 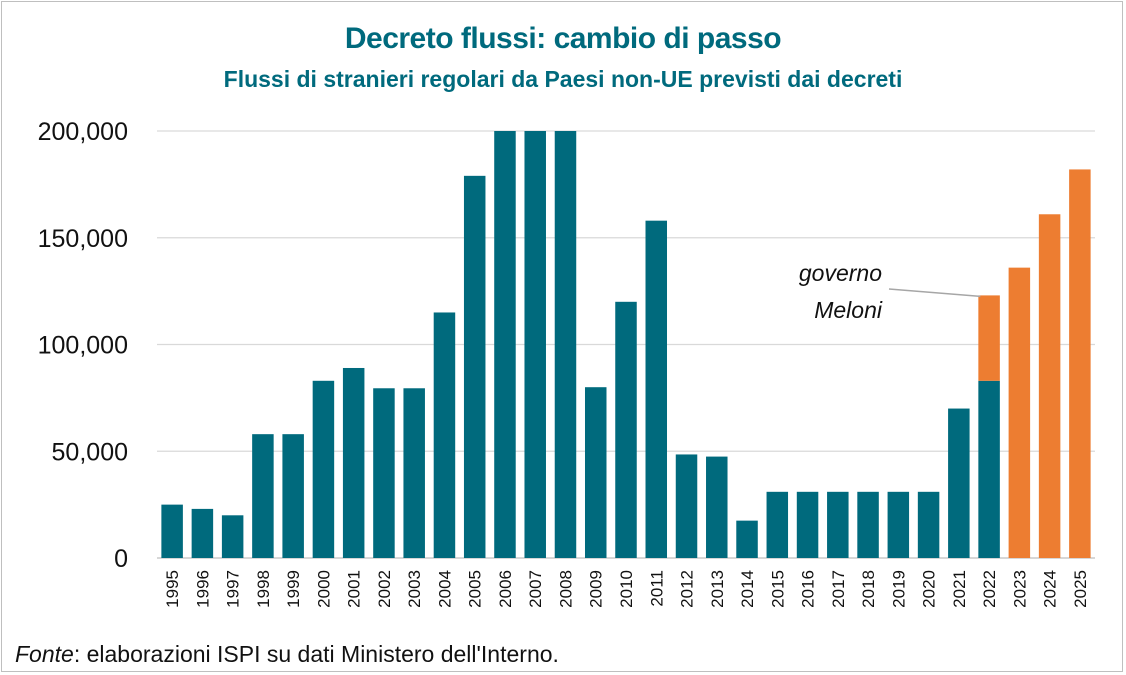 What do you see at coordinates (414, 473) in the screenshot?
I see `bar-2003-teal` at bounding box center [414, 473].